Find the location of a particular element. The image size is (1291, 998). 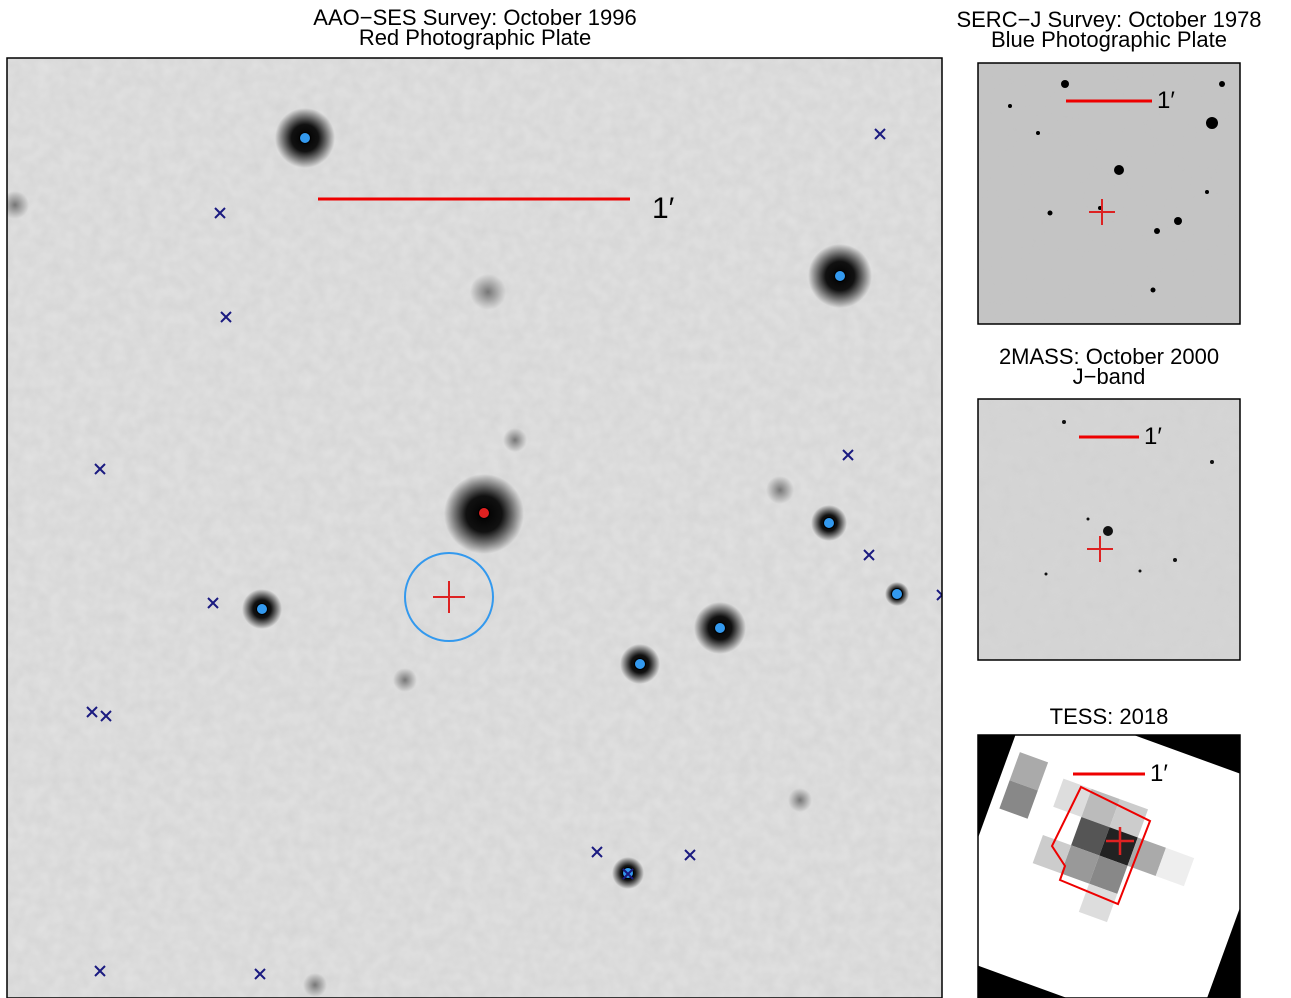

tess-image is located at coordinates (1109, 866).